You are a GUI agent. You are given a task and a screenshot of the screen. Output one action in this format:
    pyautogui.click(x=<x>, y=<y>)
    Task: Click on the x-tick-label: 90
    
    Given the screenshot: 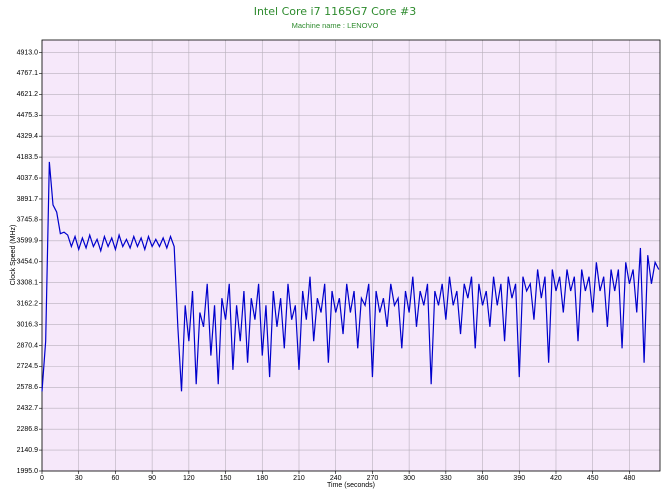 What is the action you would take?
    pyautogui.click(x=152, y=478)
    